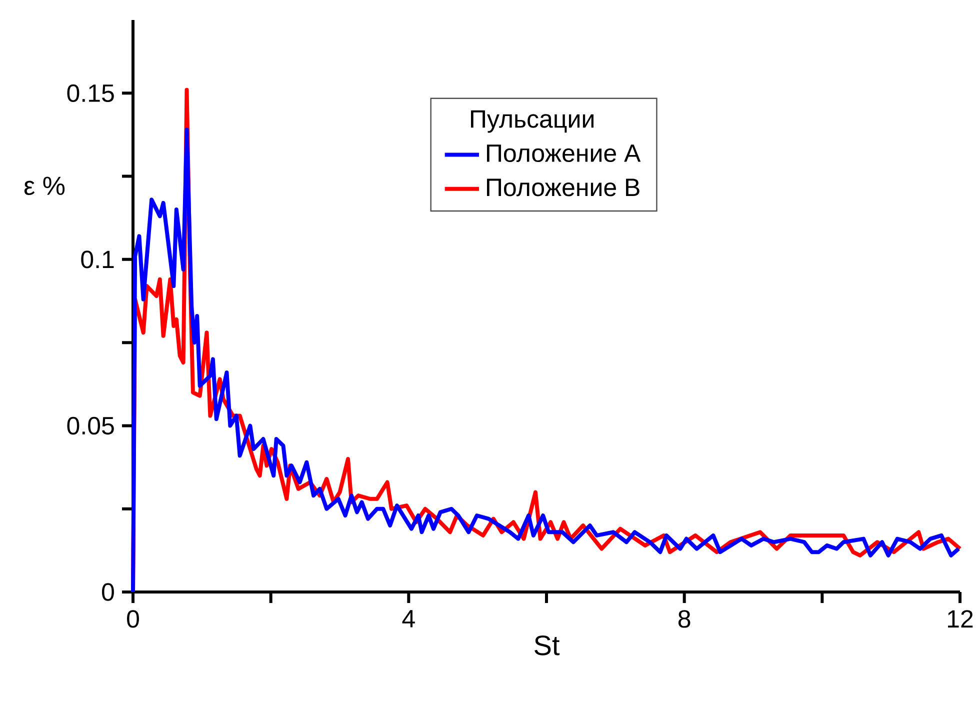  I want to click on y-axis-title: ε %, so click(44, 186).